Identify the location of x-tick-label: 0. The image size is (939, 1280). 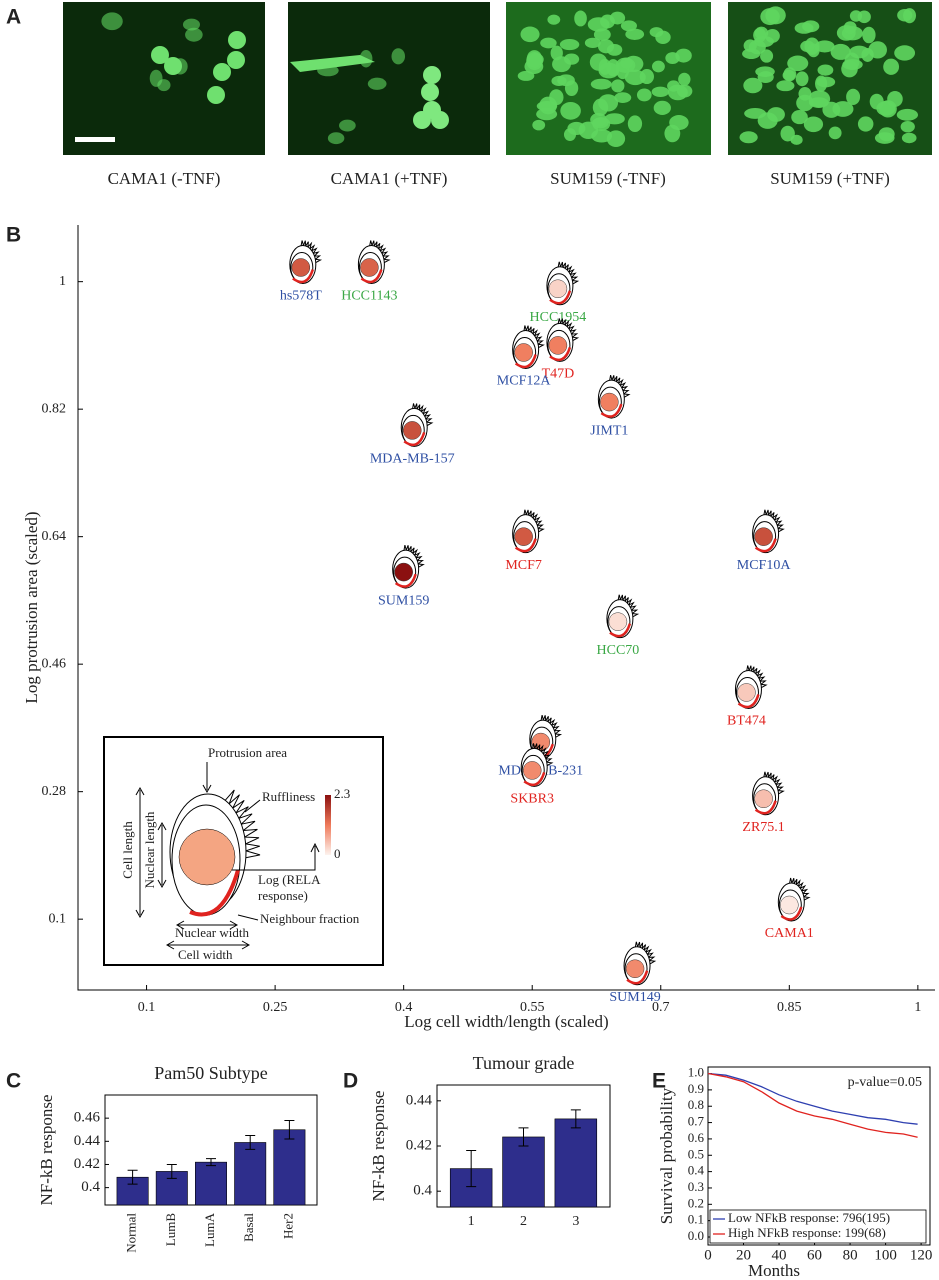
(708, 1255).